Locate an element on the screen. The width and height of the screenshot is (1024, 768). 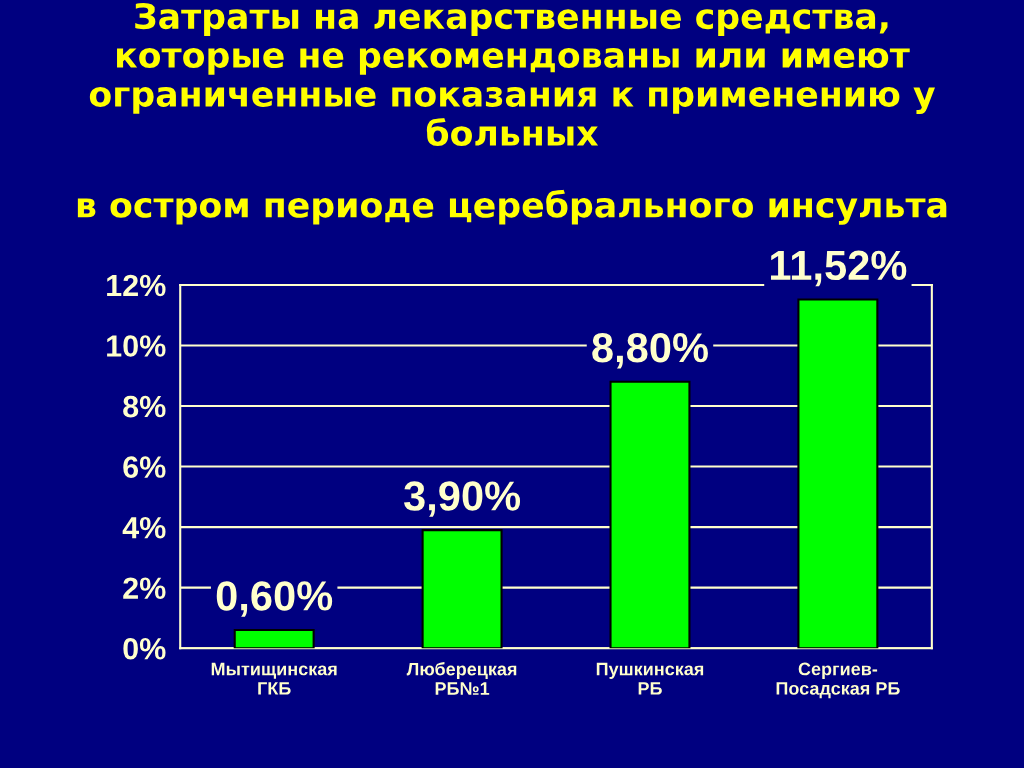
x-tick-label: Сергиев- Посадская РБ is located at coordinates (838, 680).